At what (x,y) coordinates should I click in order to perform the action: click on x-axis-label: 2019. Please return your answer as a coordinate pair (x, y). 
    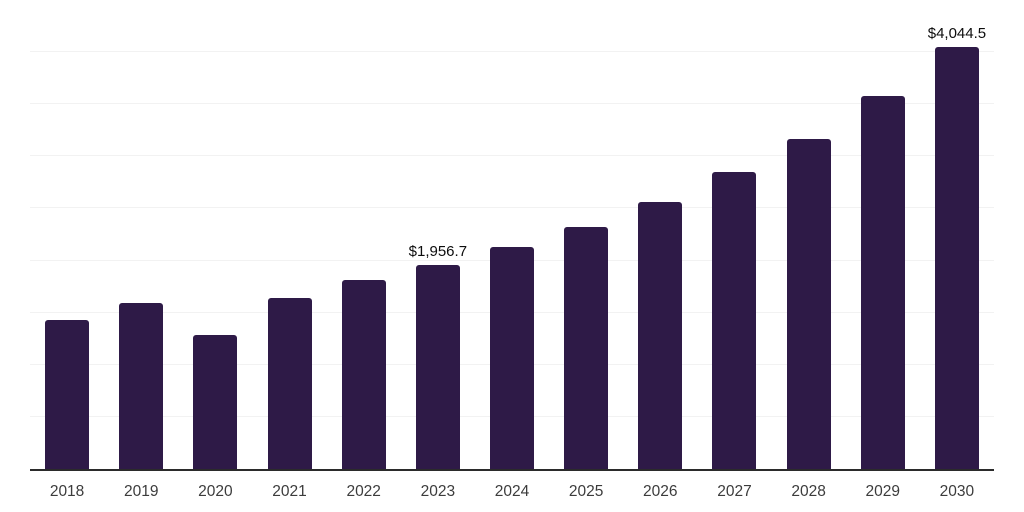
    Looking at the image, I should click on (141, 491).